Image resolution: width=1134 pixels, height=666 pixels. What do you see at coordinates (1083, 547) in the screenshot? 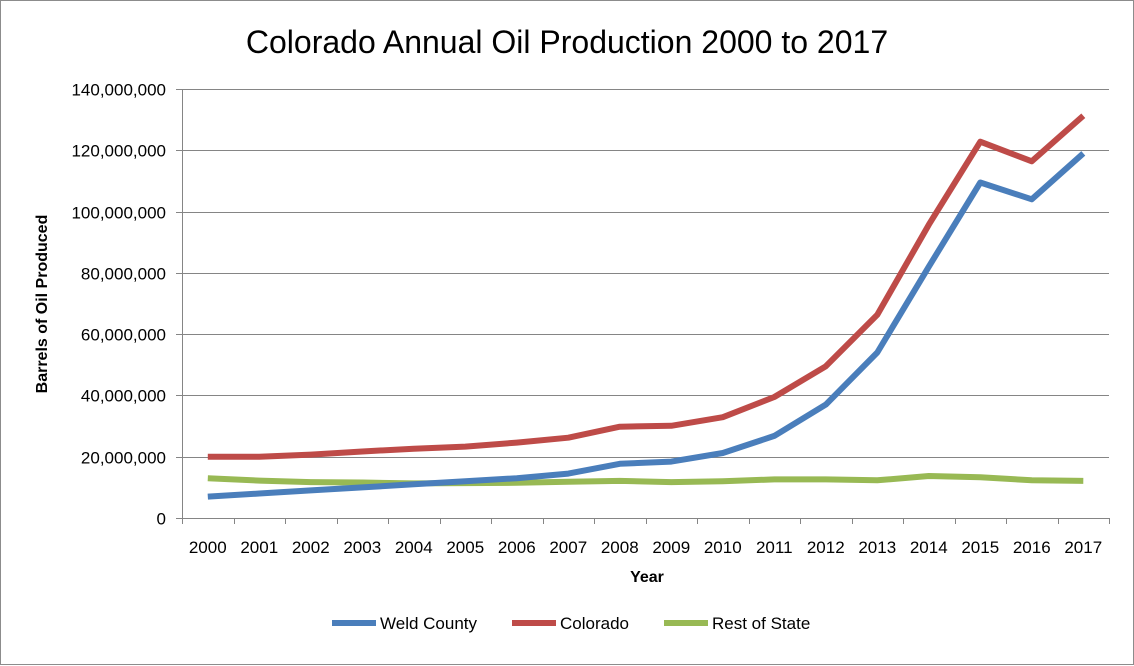
I see `x-tick-label: 2017` at bounding box center [1083, 547].